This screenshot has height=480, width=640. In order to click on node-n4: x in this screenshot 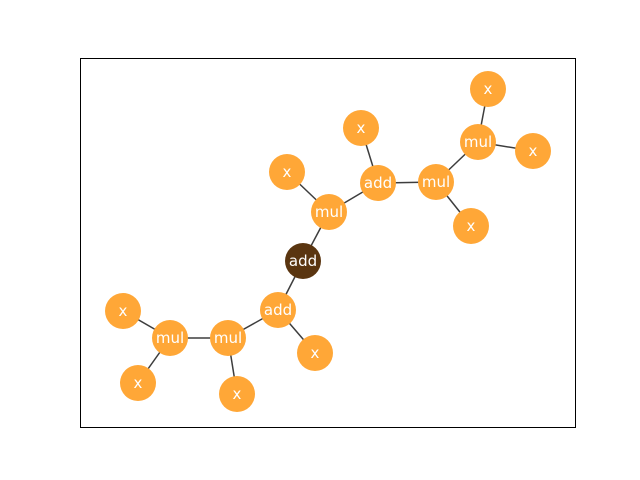, I will do `click(361, 128)`.